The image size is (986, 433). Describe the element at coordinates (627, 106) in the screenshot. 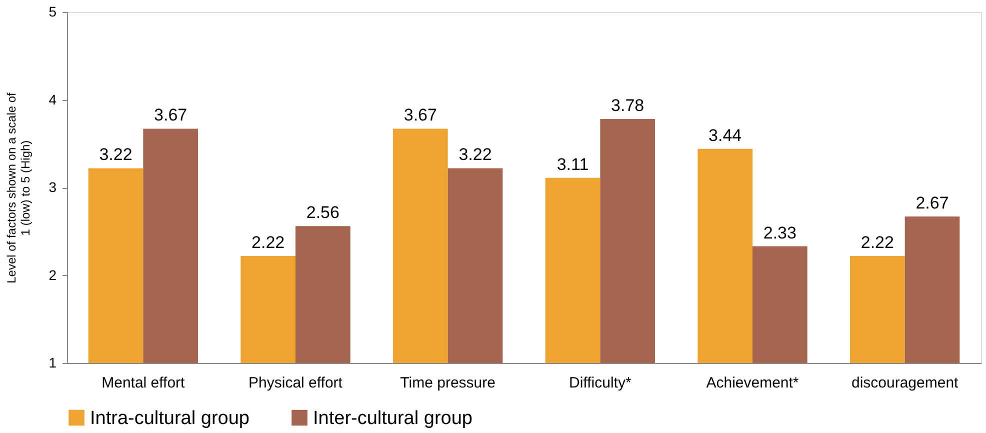

I see `data-label: 3.78` at that location.